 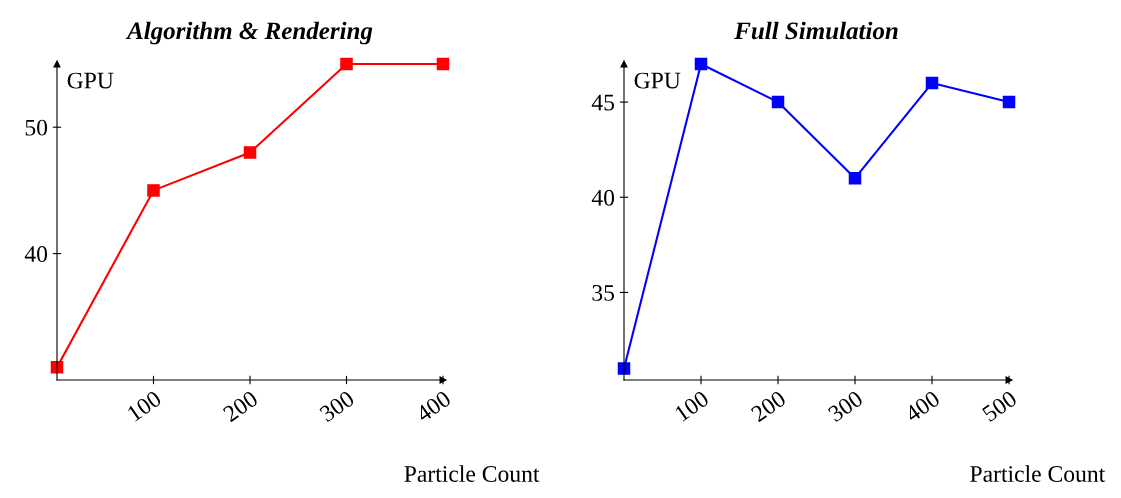 What do you see at coordinates (36, 127) in the screenshot?
I see `y-tick-label: 50` at bounding box center [36, 127].